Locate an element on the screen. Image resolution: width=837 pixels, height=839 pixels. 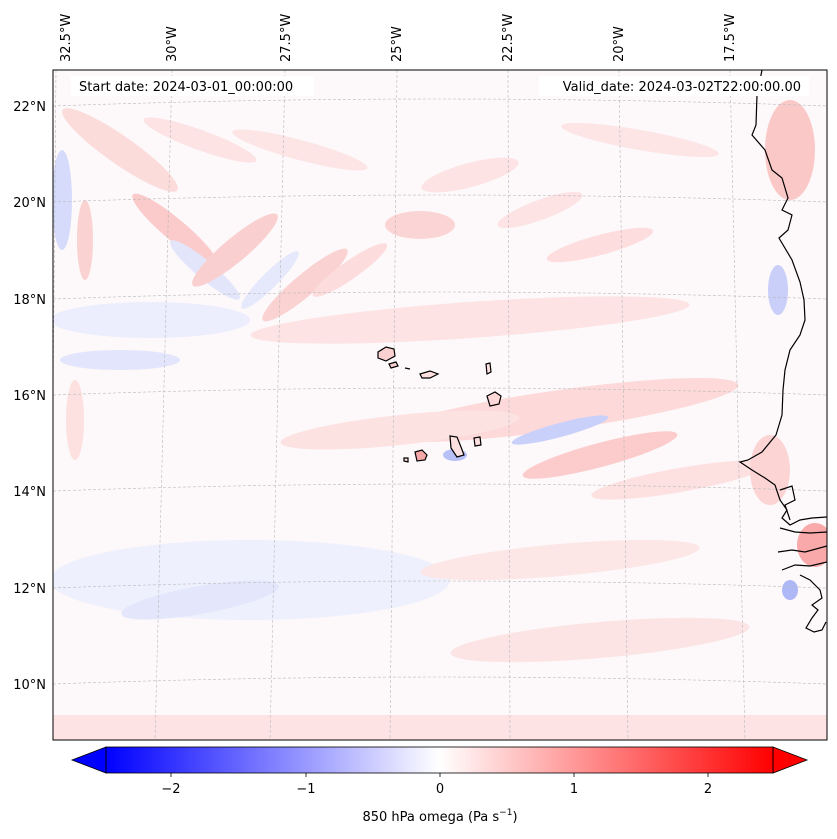
cape-verde-islands is located at coordinates (439, 404).